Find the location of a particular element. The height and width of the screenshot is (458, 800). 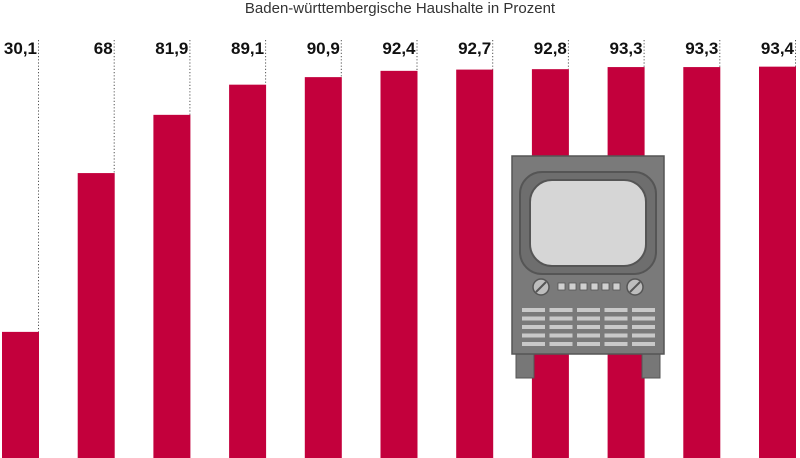

tv-screen is located at coordinates (588, 223).